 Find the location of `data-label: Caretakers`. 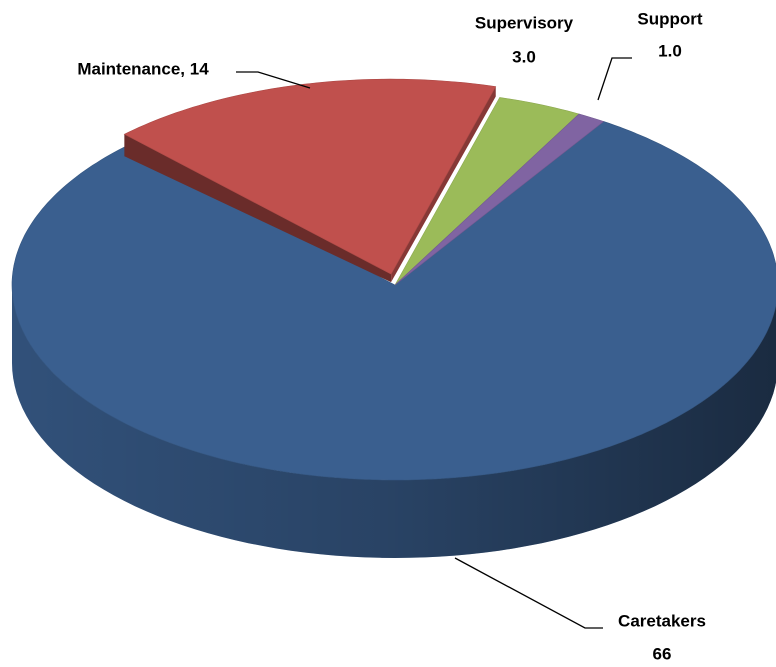

data-label: Caretakers is located at coordinates (662, 620).